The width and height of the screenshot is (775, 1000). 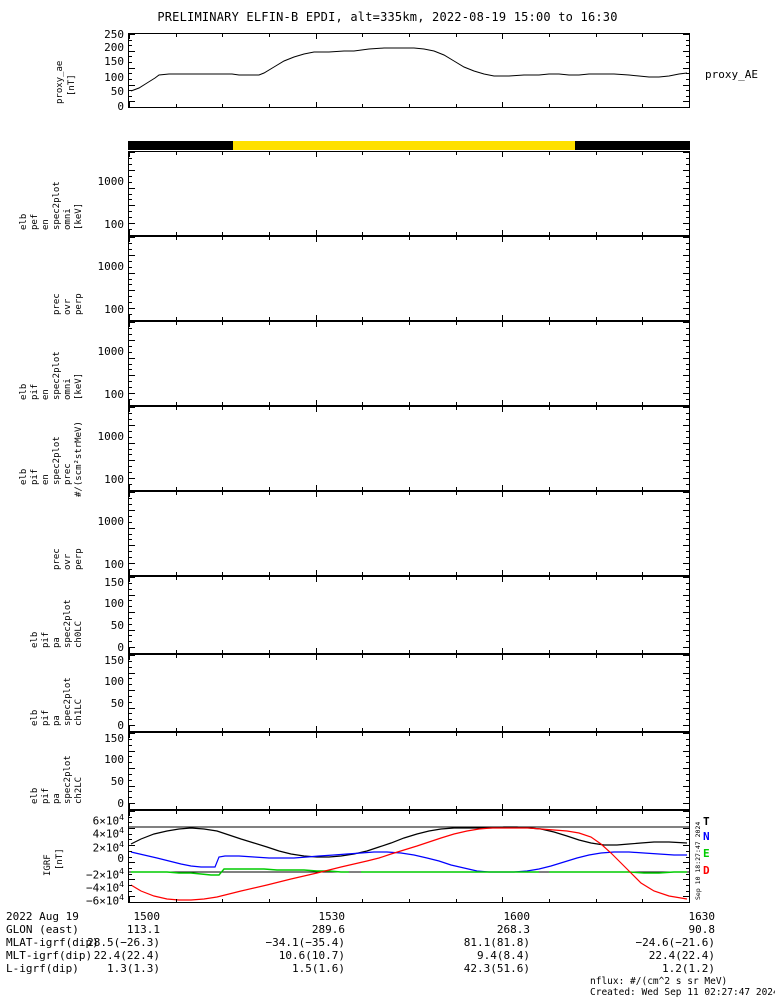 I want to click on panel-elb-pif-en-prec-label-2: pif, so click(x=35, y=476).